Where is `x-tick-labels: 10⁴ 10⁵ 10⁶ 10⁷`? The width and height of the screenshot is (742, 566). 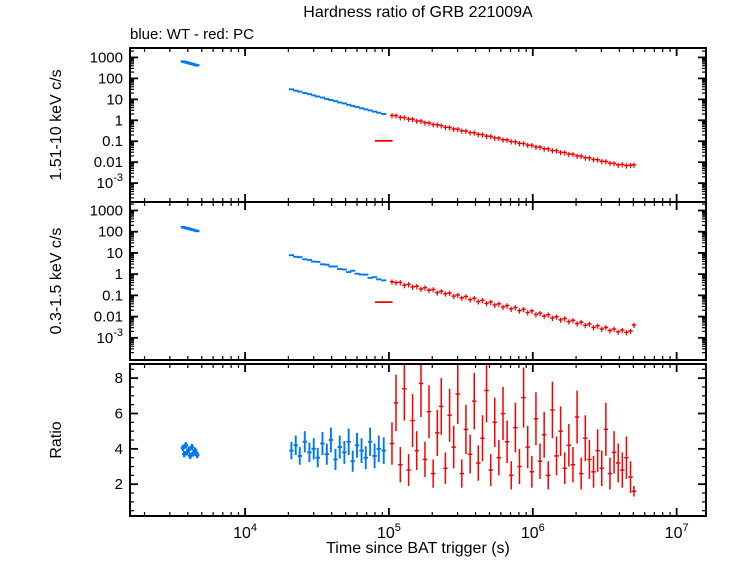
x-tick-labels: 10⁴ 10⁵ 10⁶ 10⁷ is located at coordinates (460, 532).